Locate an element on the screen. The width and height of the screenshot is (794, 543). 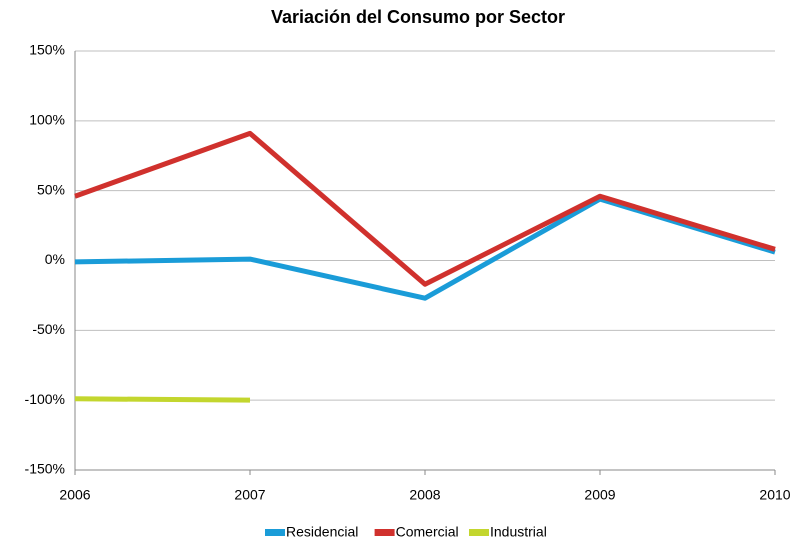
x-tick-label: 2008 is located at coordinates (424, 495).